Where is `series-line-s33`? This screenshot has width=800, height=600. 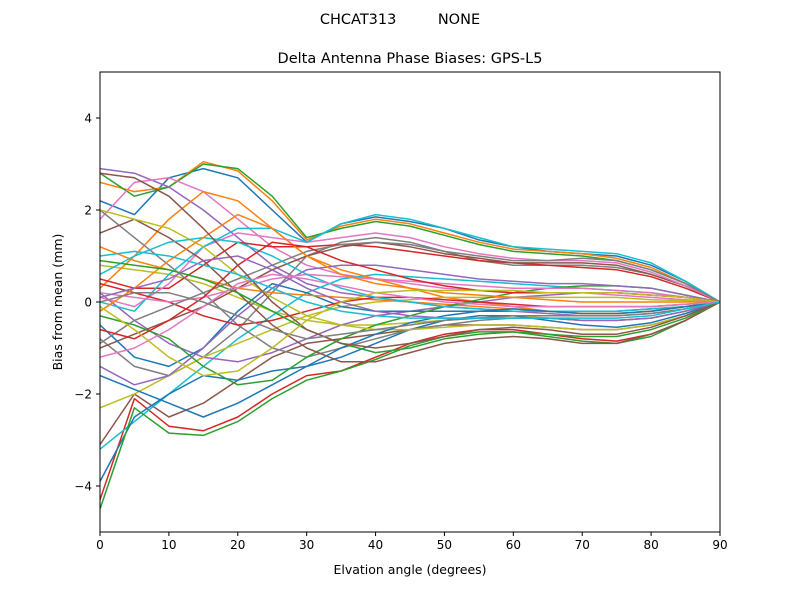 series-line-s33 is located at coordinates (410, 306).